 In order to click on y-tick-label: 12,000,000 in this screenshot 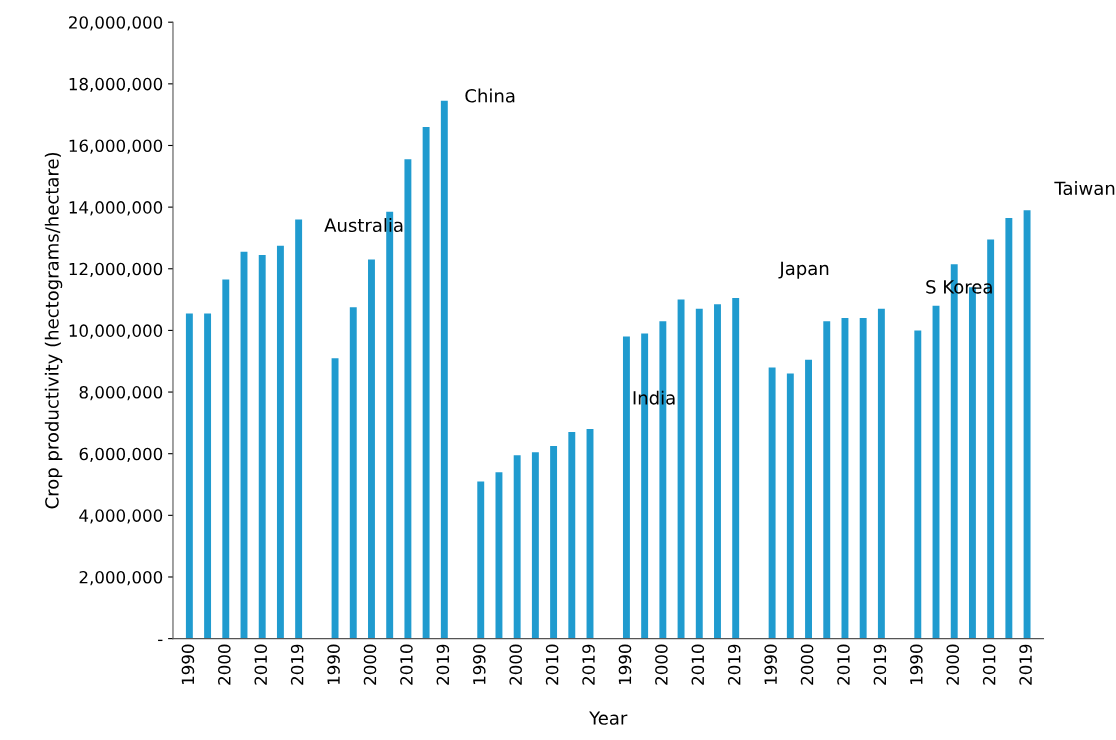, I will do `click(116, 270)`.